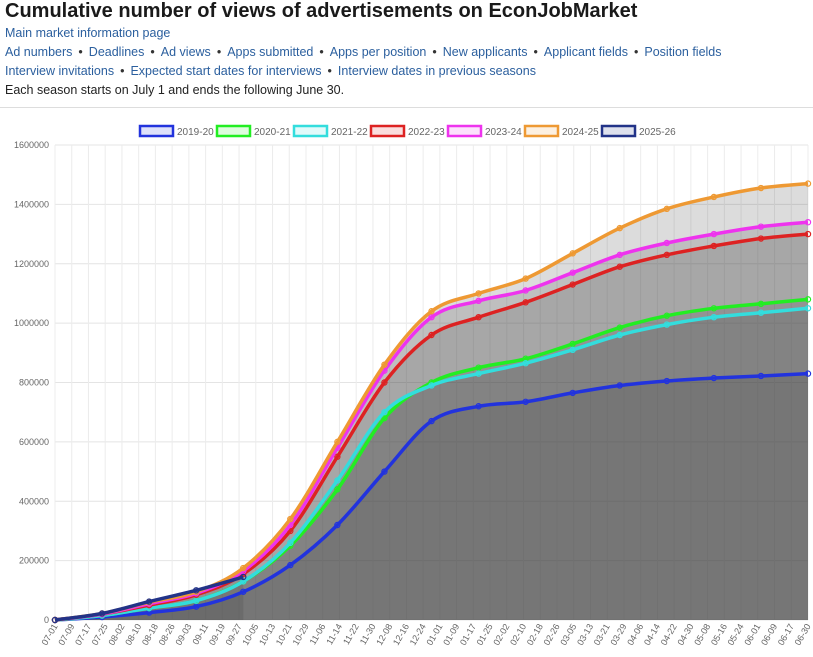 This screenshot has height=657, width=813. I want to click on x-tick-label: 11-22, so click(351, 634).